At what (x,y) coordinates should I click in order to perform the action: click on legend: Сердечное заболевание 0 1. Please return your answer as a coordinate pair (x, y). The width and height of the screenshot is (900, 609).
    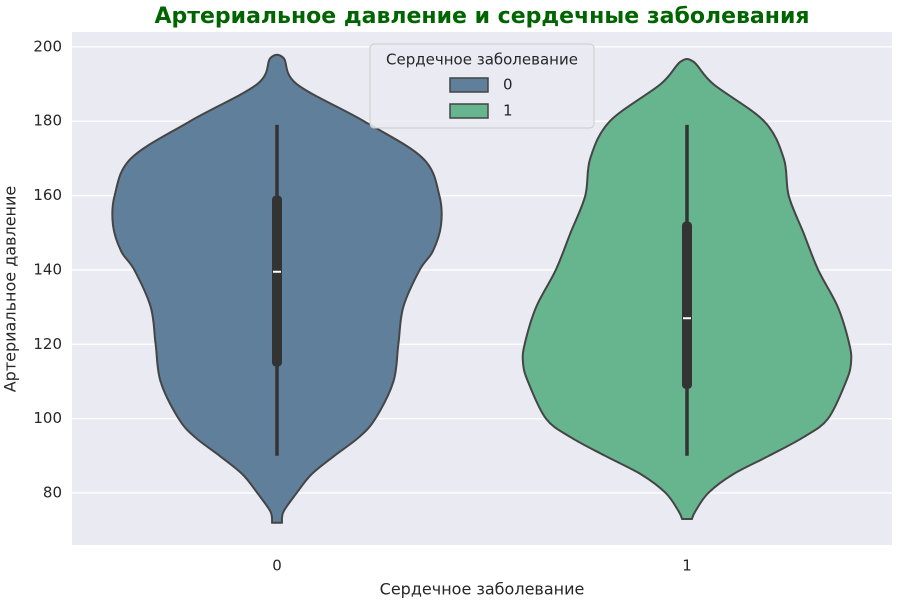
    Looking at the image, I should click on (482, 86).